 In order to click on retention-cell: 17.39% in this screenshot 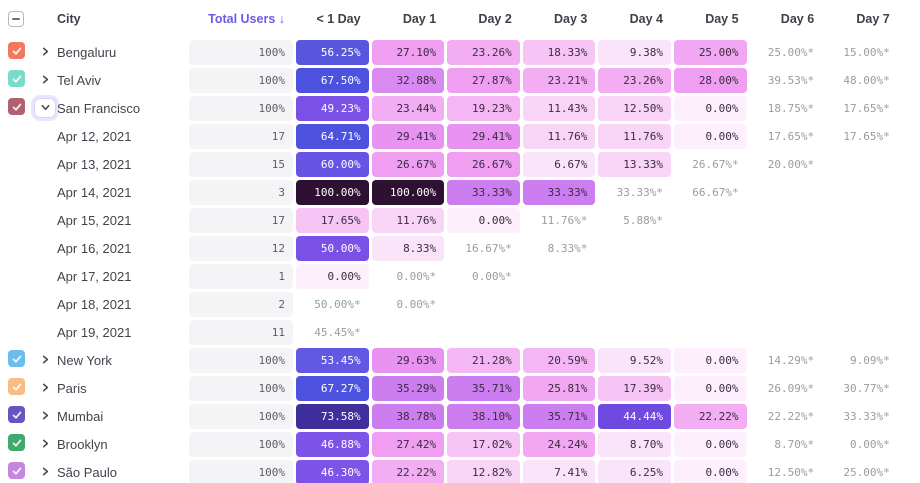, I will do `click(634, 388)`.